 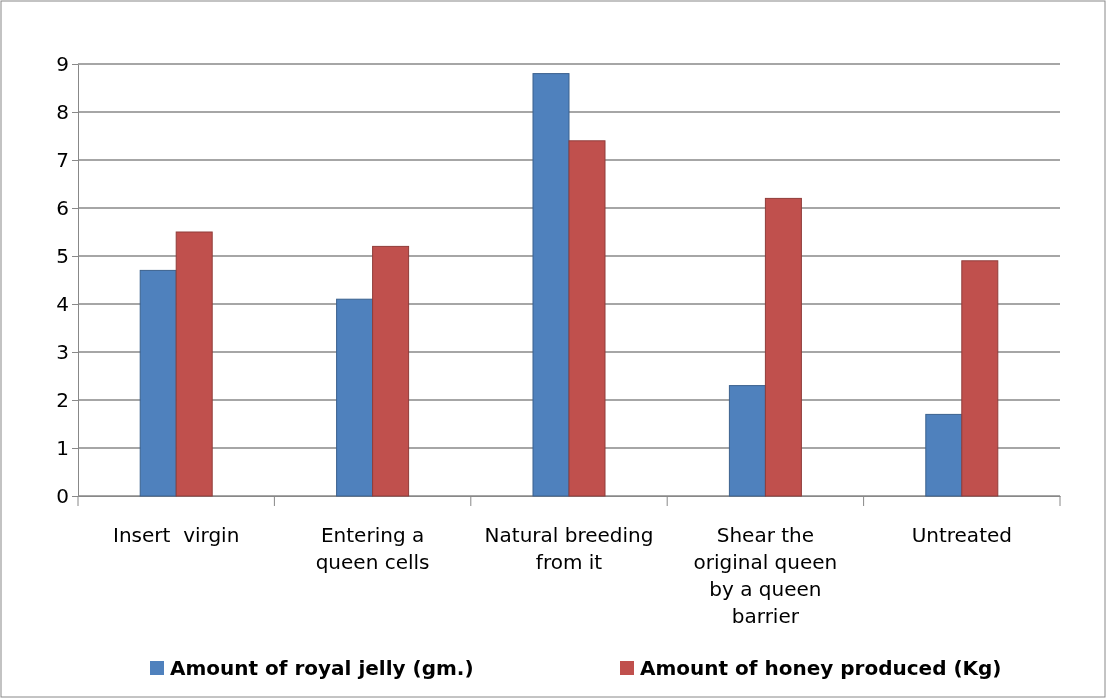 I want to click on y-tick-label: 9, so click(x=62, y=63).